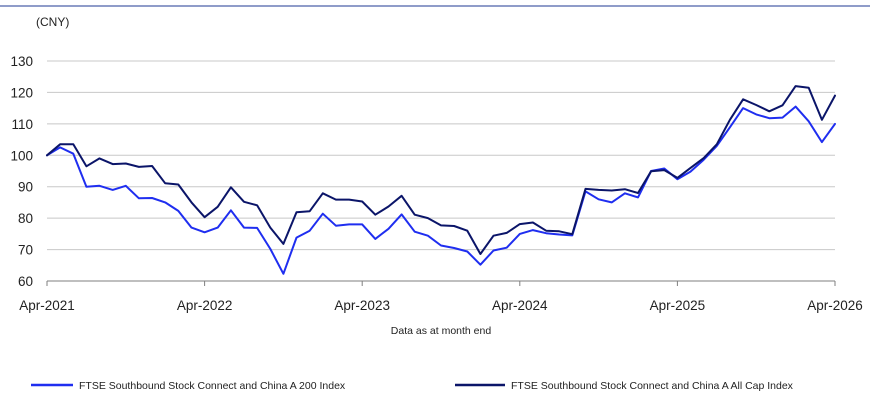 The height and width of the screenshot is (400, 870). What do you see at coordinates (21, 92) in the screenshot?
I see `y-tick-label: 120` at bounding box center [21, 92].